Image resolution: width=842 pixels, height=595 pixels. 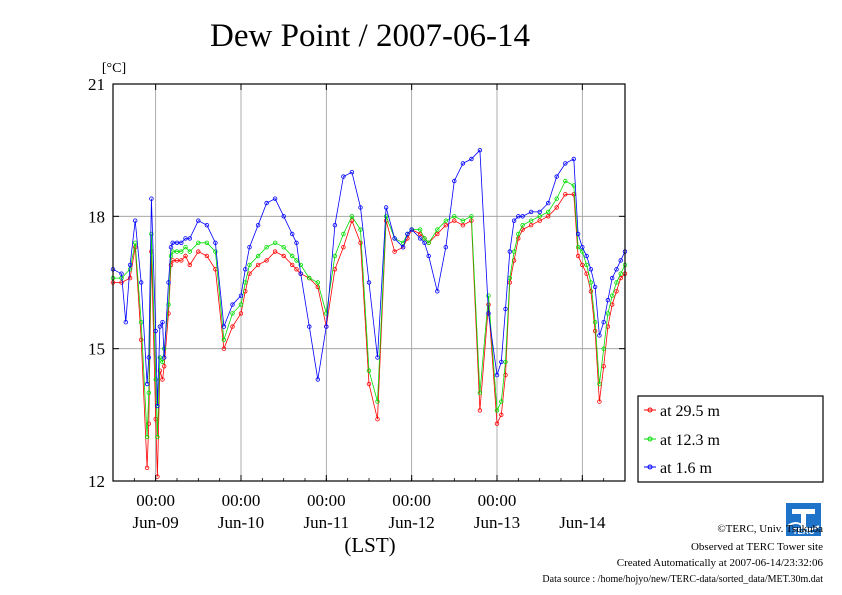 What do you see at coordinates (582, 522) in the screenshot?
I see `x-date-label: Jun-14` at bounding box center [582, 522].